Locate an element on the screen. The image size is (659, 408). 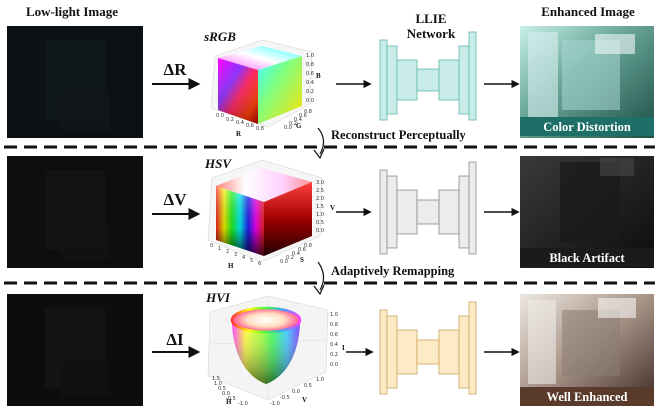
tick-label: 0 is located at coordinates (211, 246).